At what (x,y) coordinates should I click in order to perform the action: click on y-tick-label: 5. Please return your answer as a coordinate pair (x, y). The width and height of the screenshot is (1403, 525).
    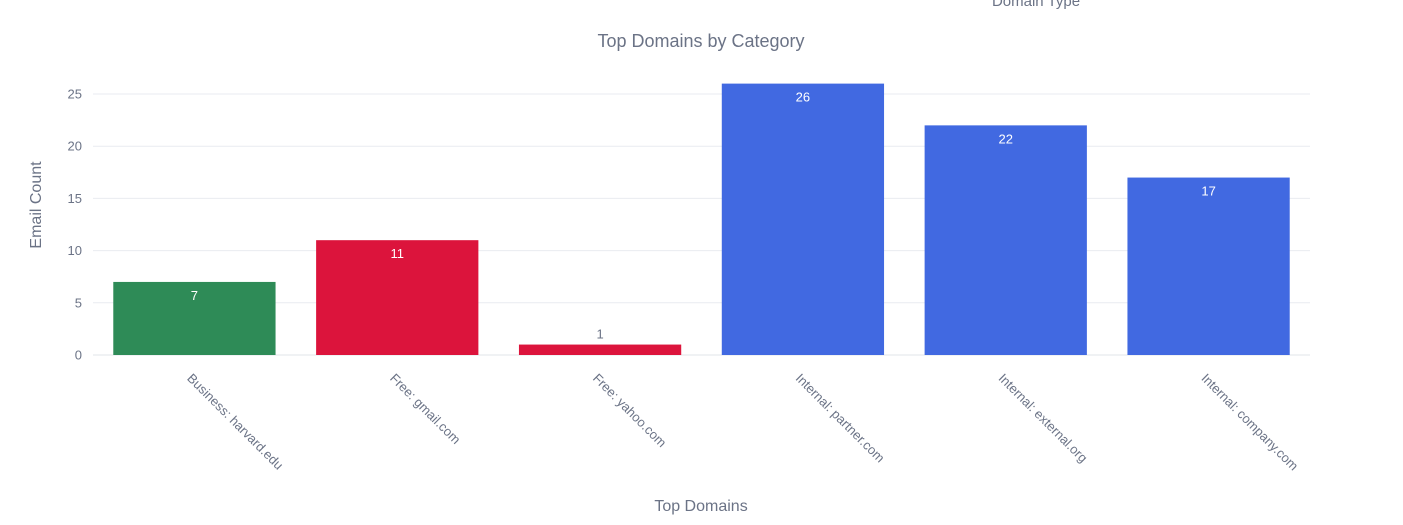
    Looking at the image, I should click on (78, 302).